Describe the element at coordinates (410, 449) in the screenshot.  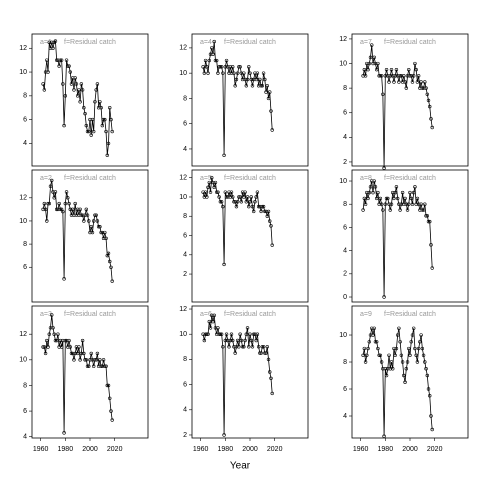
I see `x-tick-label: 2000` at that location.